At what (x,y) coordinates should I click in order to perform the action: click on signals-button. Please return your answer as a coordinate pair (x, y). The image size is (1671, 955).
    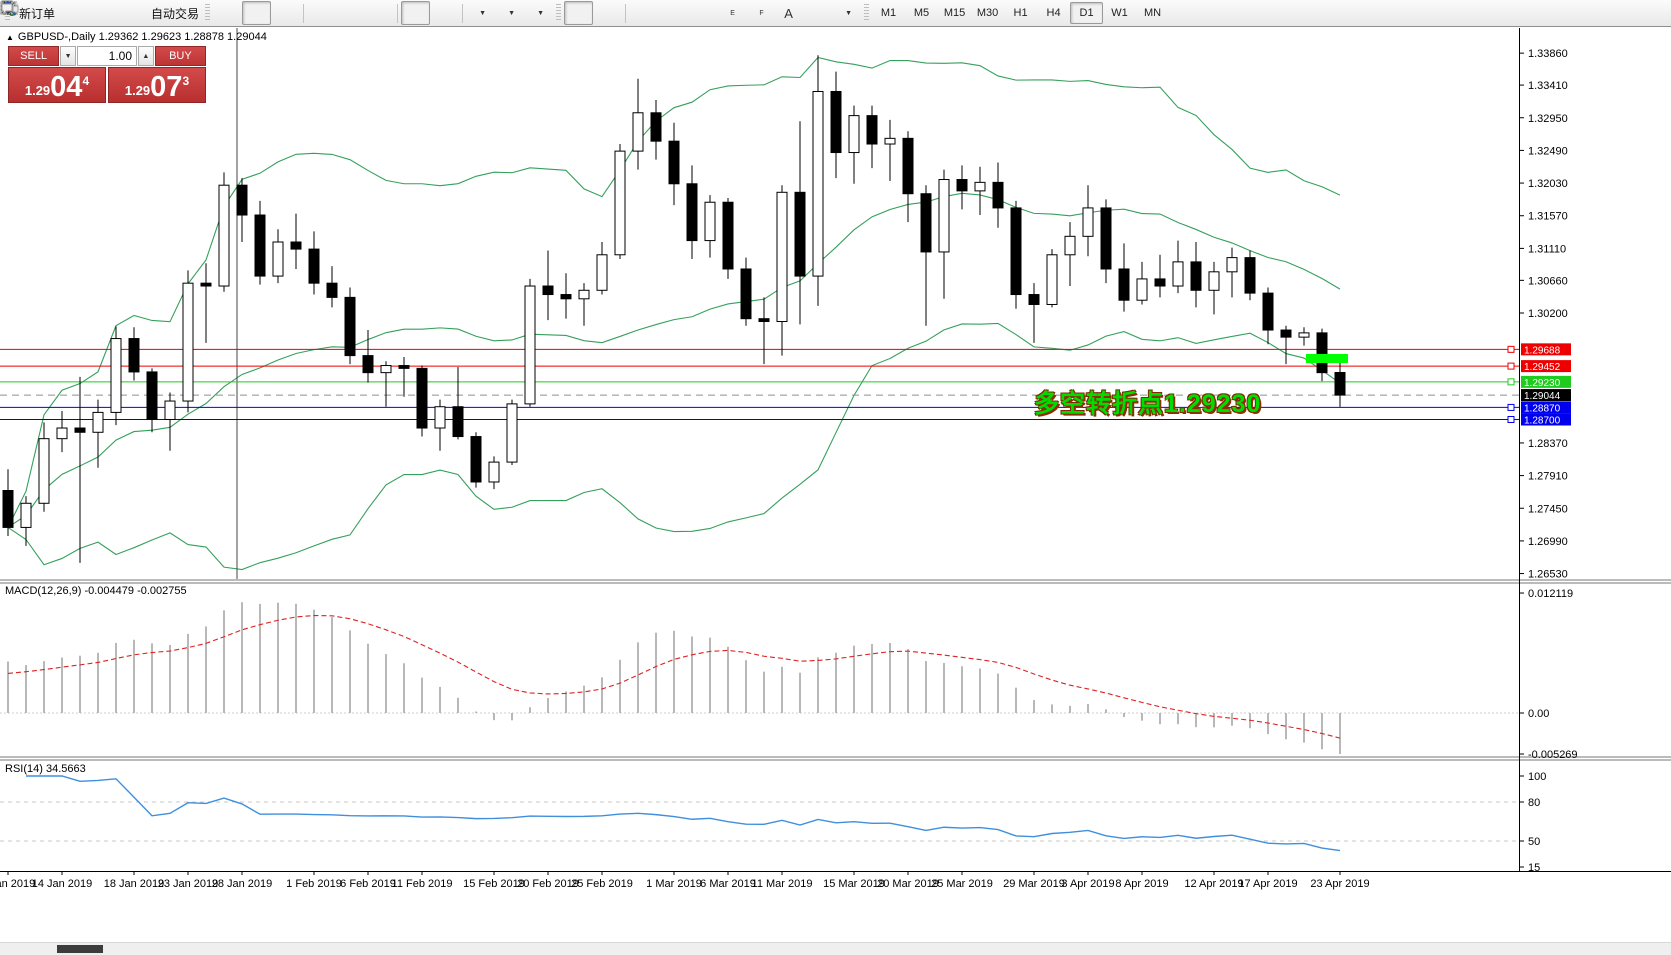
    Looking at the image, I should click on (73, 13).